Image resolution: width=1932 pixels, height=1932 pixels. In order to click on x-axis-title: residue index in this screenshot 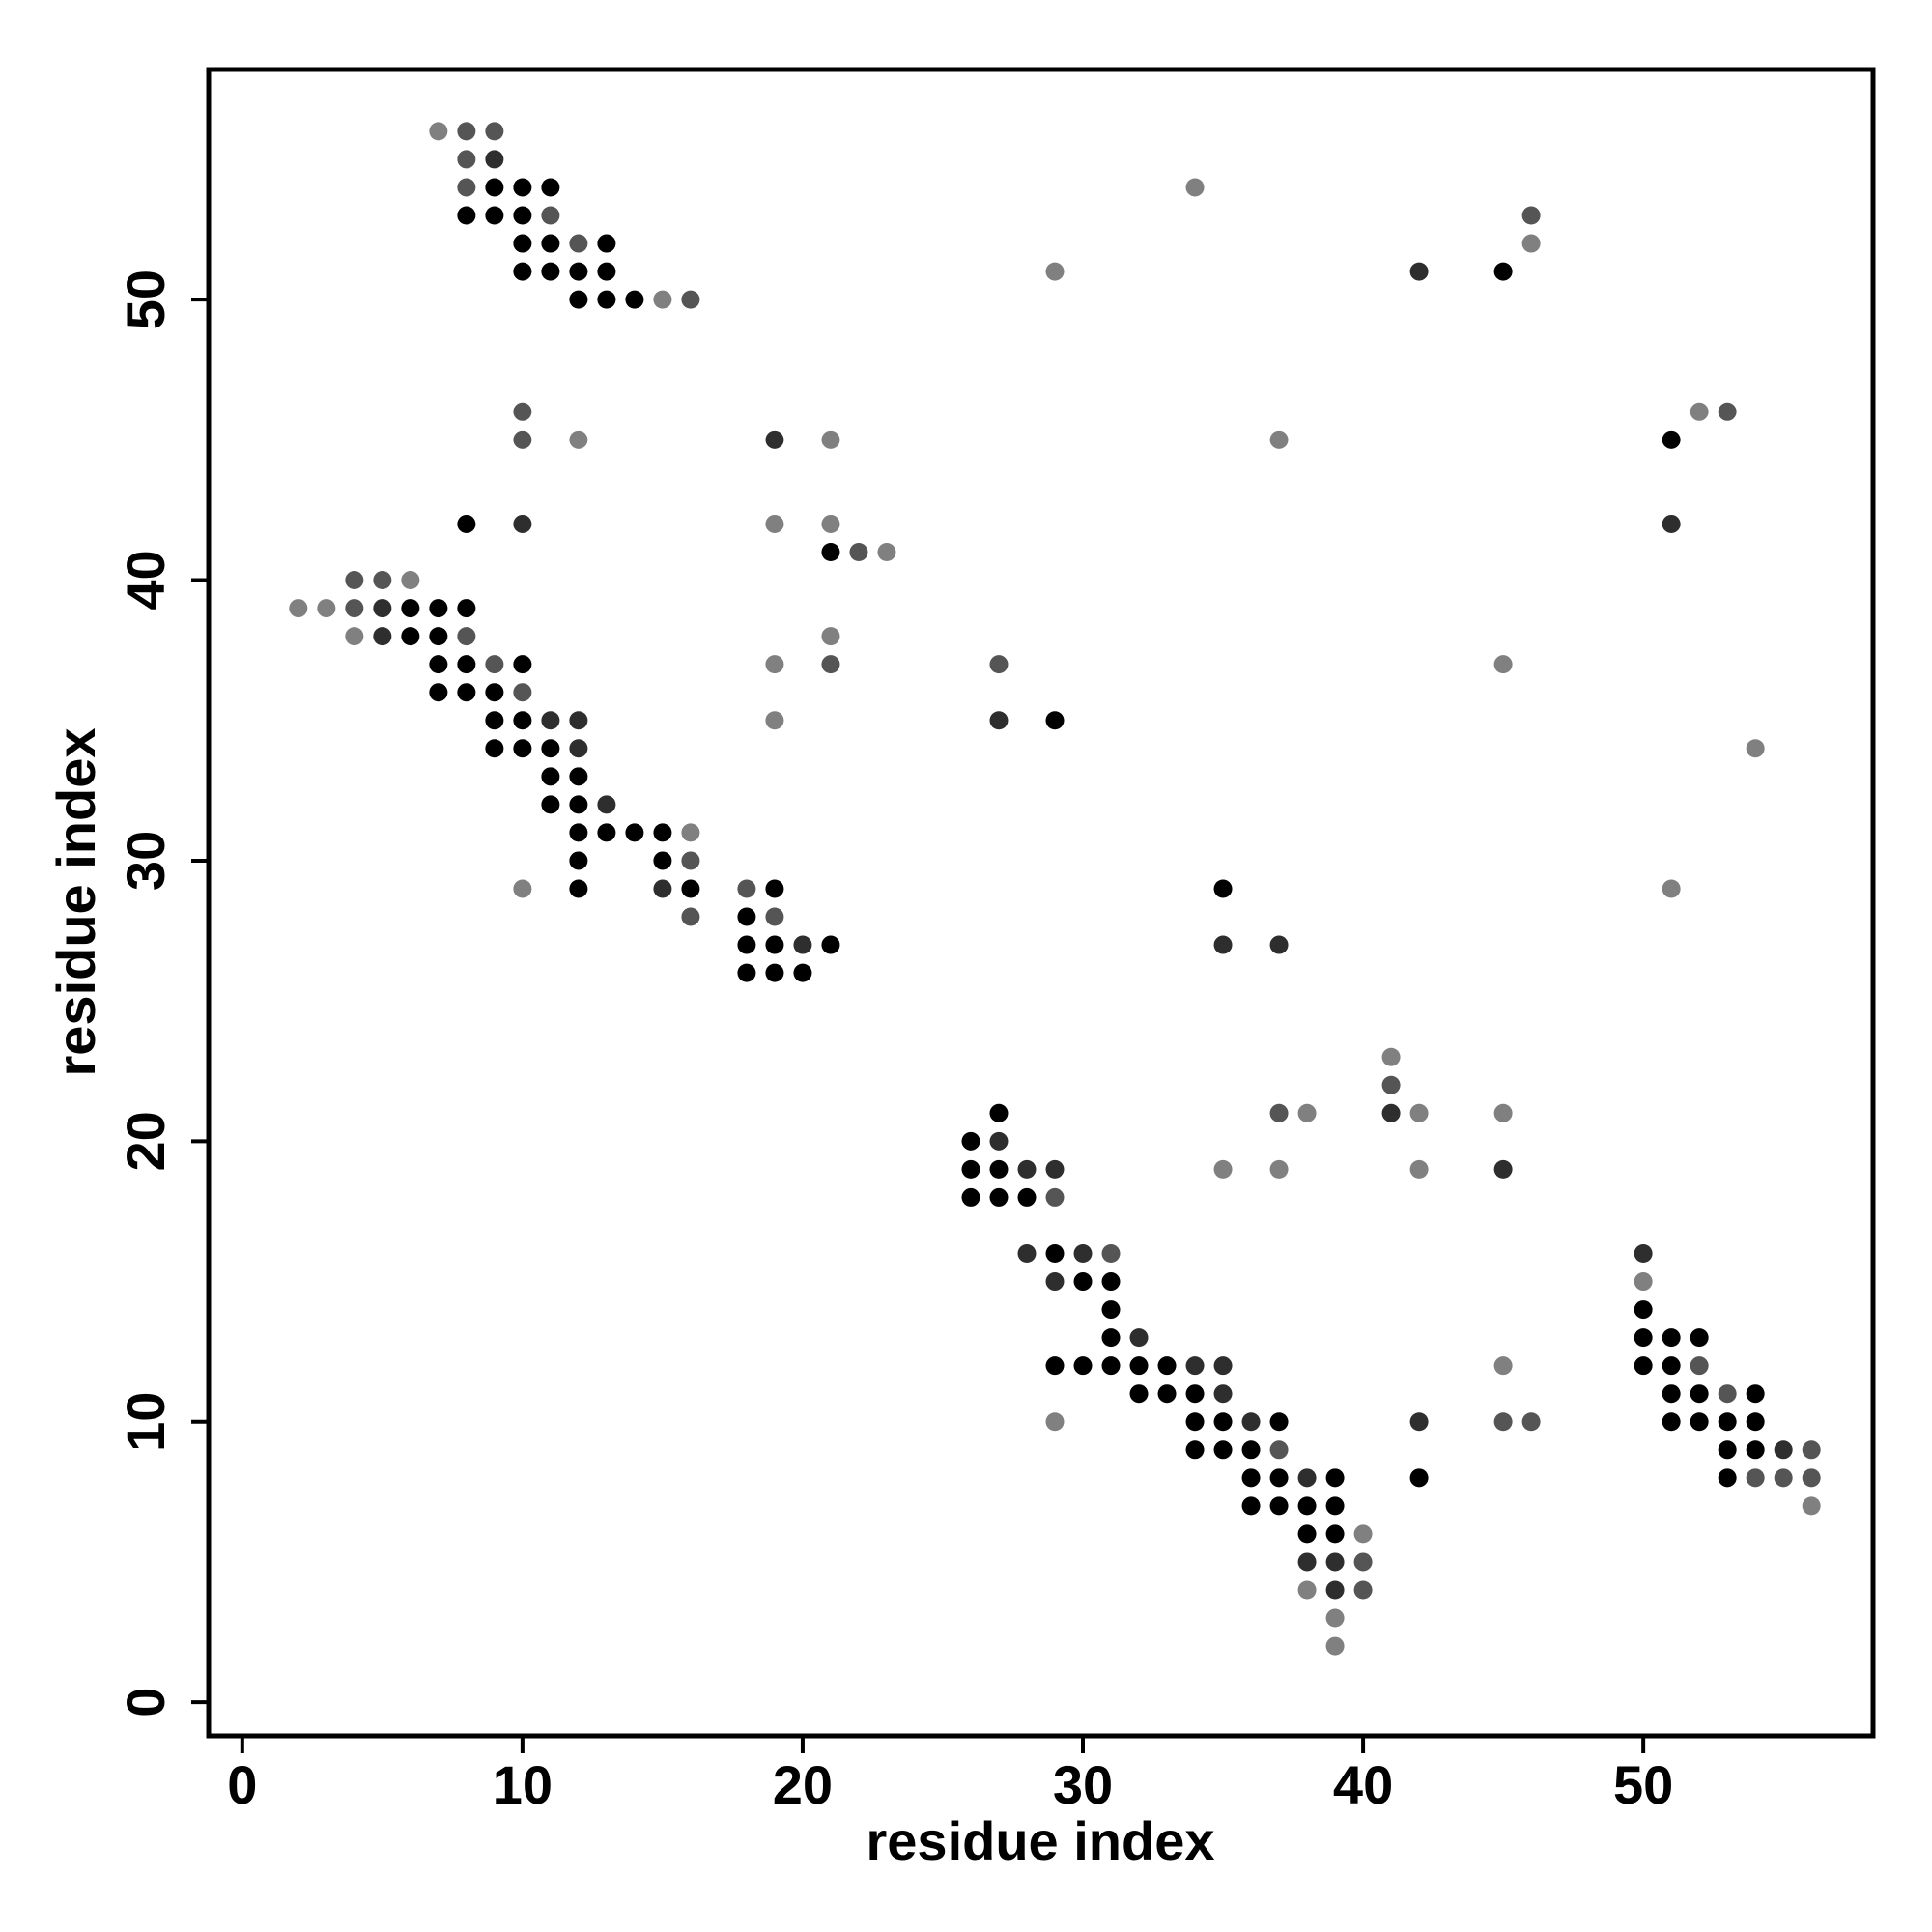, I will do `click(1040, 1840)`.